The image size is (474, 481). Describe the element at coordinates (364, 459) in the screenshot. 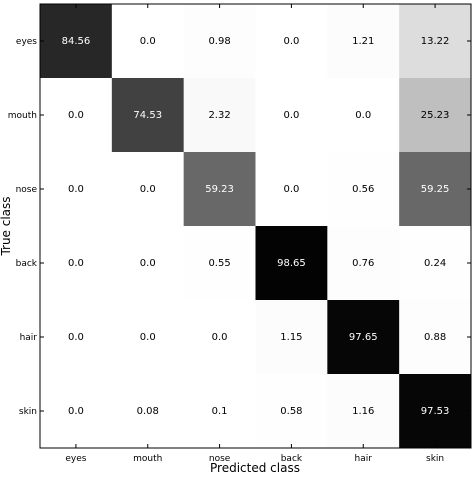

I see `x-tick-label: hair` at that location.